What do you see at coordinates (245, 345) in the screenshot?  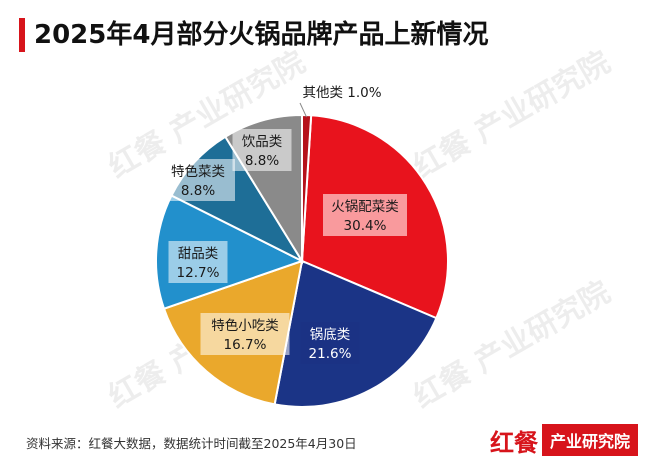 I see `slice-value-label: 16.7%` at bounding box center [245, 345].